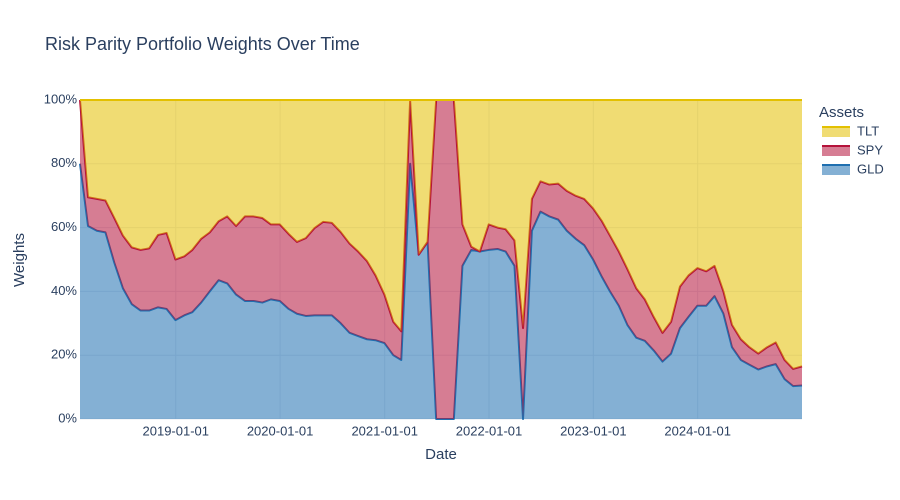  What do you see at coordinates (202, 44) in the screenshot?
I see `chart-title: Risk Parity Portfolio Weights Over Time` at bounding box center [202, 44].